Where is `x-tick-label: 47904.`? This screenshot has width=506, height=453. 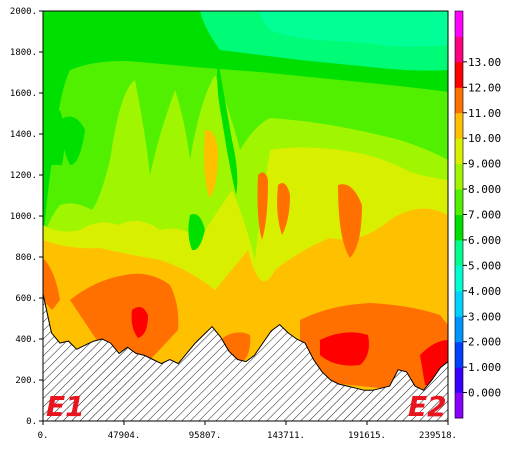 x-tick-label: 47904. is located at coordinates (124, 436).